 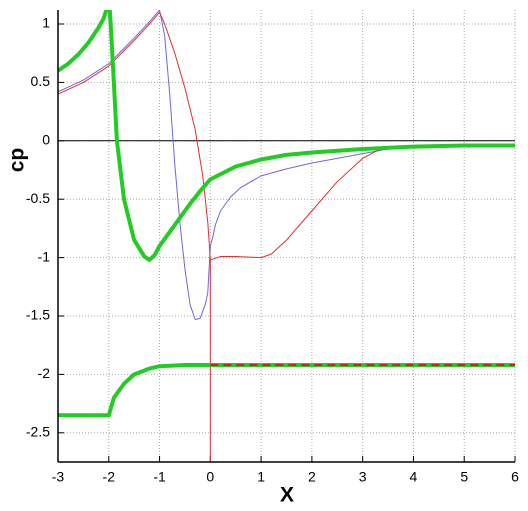 What do you see at coordinates (44, 256) in the screenshot?
I see `y-tick-label: -1` at bounding box center [44, 256].